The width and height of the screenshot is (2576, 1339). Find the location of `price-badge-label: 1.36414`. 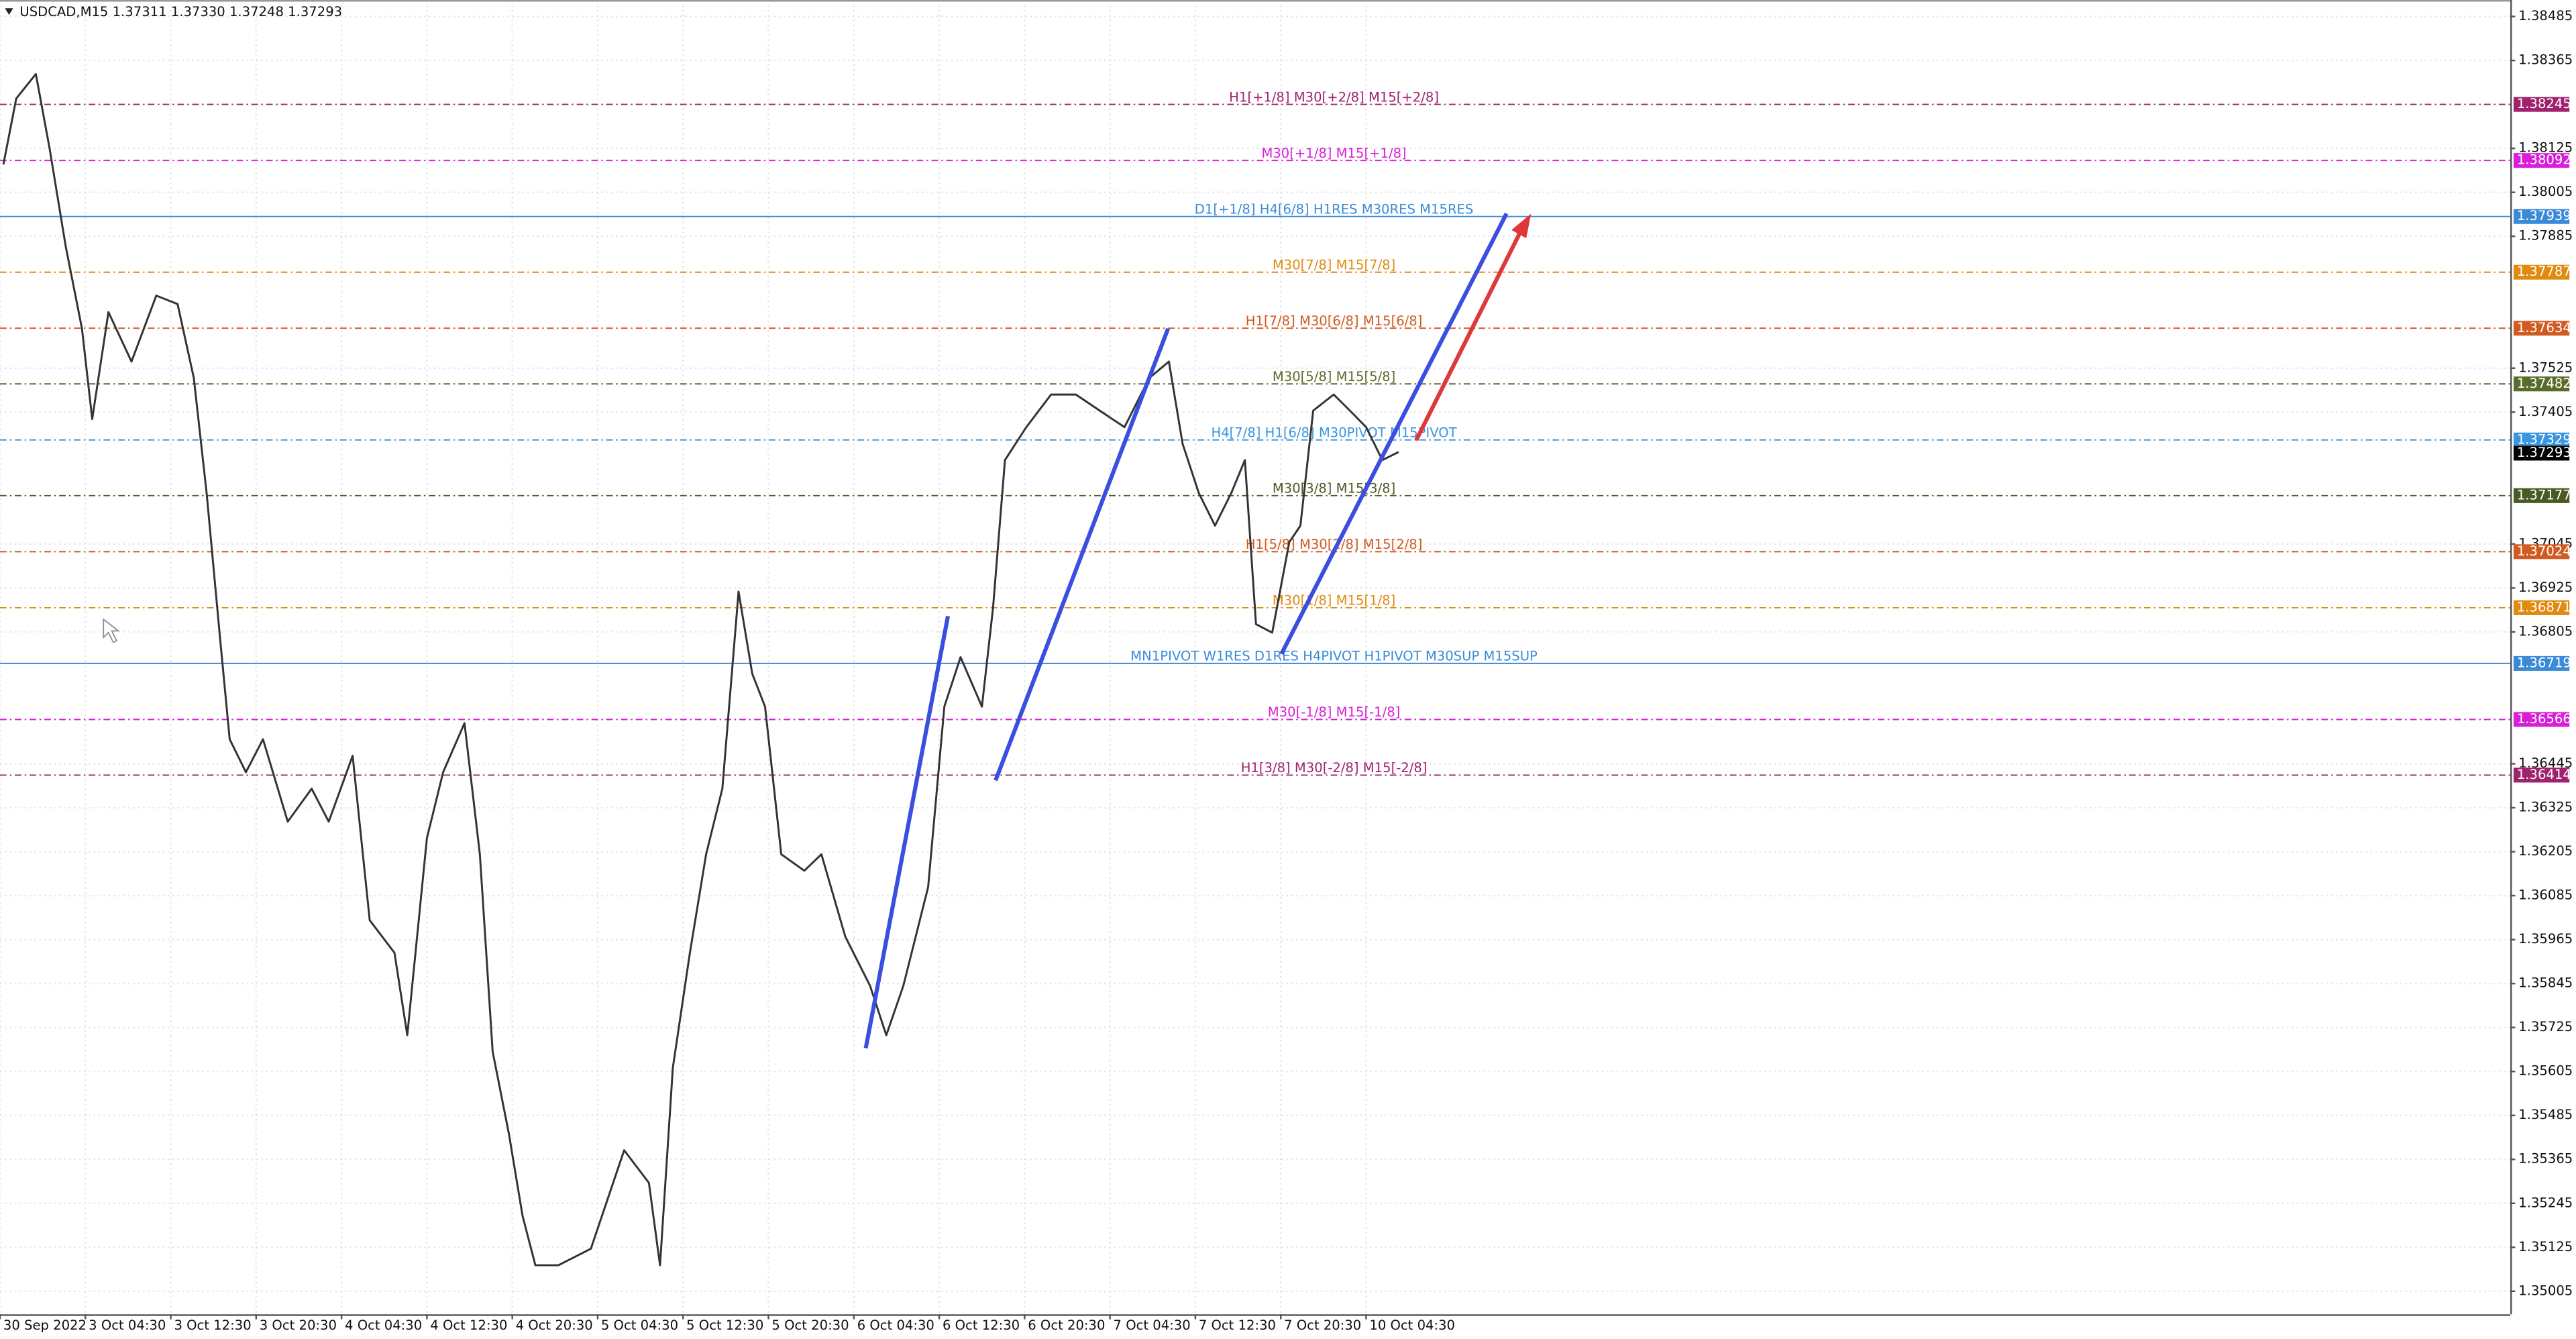

price-badge-label: 1.36414 is located at coordinates (2544, 774).